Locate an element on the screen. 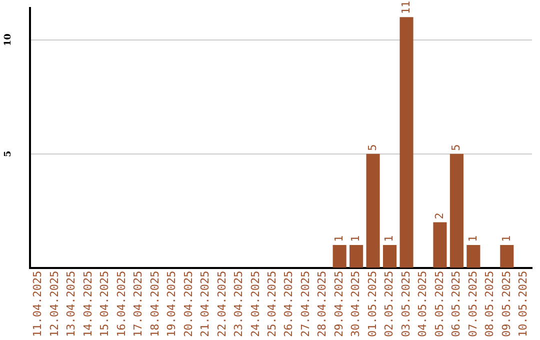  x-tick-label: 12.04.2025 is located at coordinates (54, 304).